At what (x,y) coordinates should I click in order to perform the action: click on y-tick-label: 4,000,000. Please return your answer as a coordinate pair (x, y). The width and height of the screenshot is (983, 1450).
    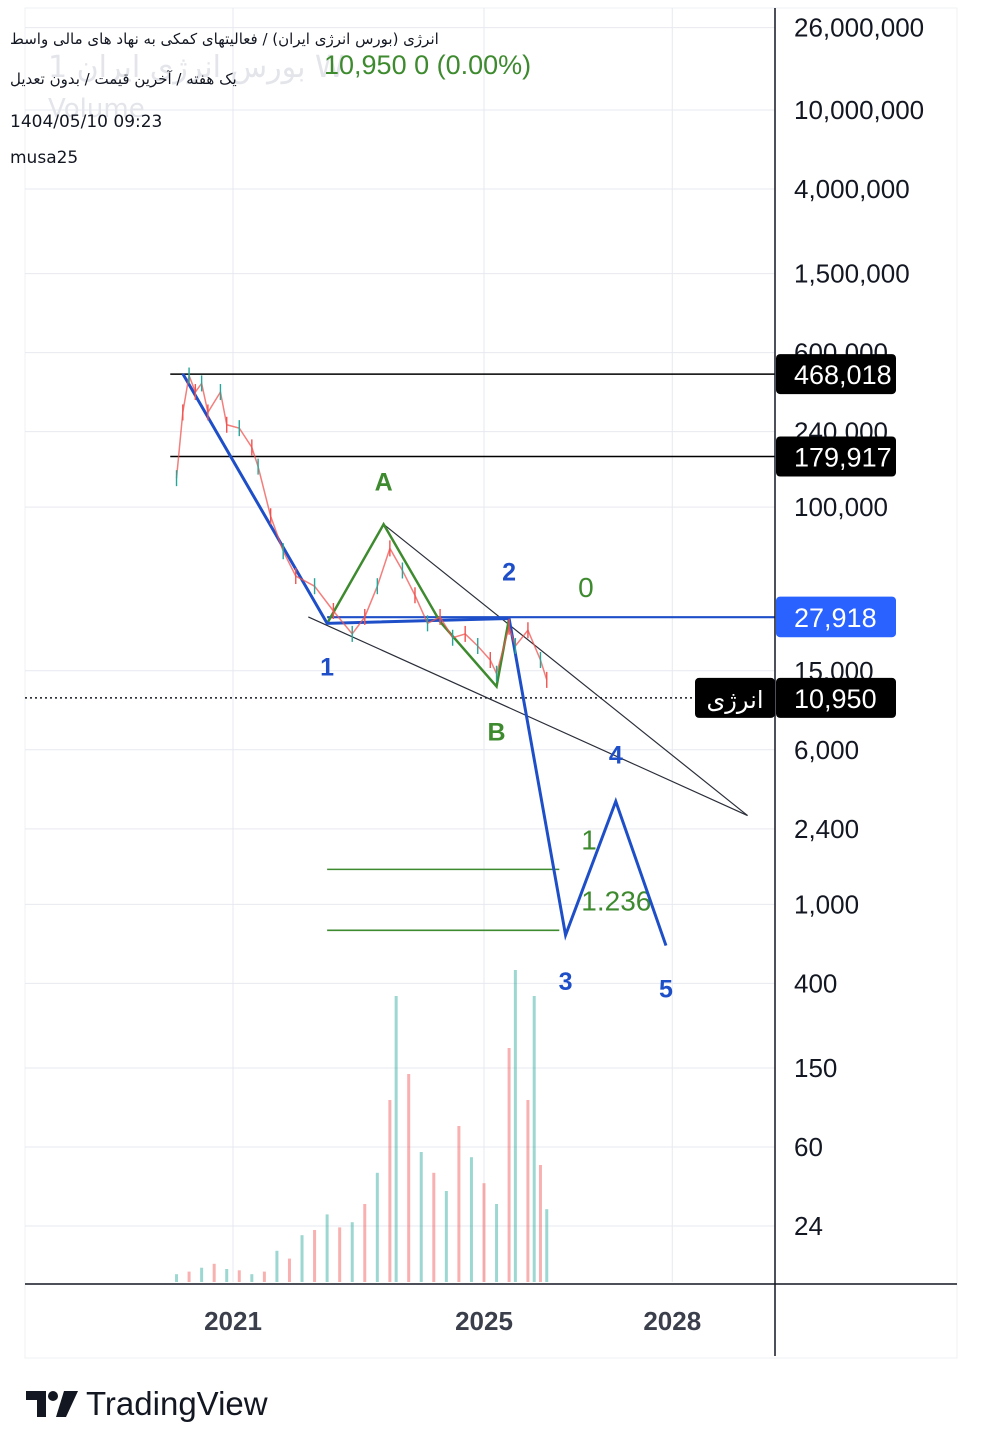
    Looking at the image, I should click on (852, 189).